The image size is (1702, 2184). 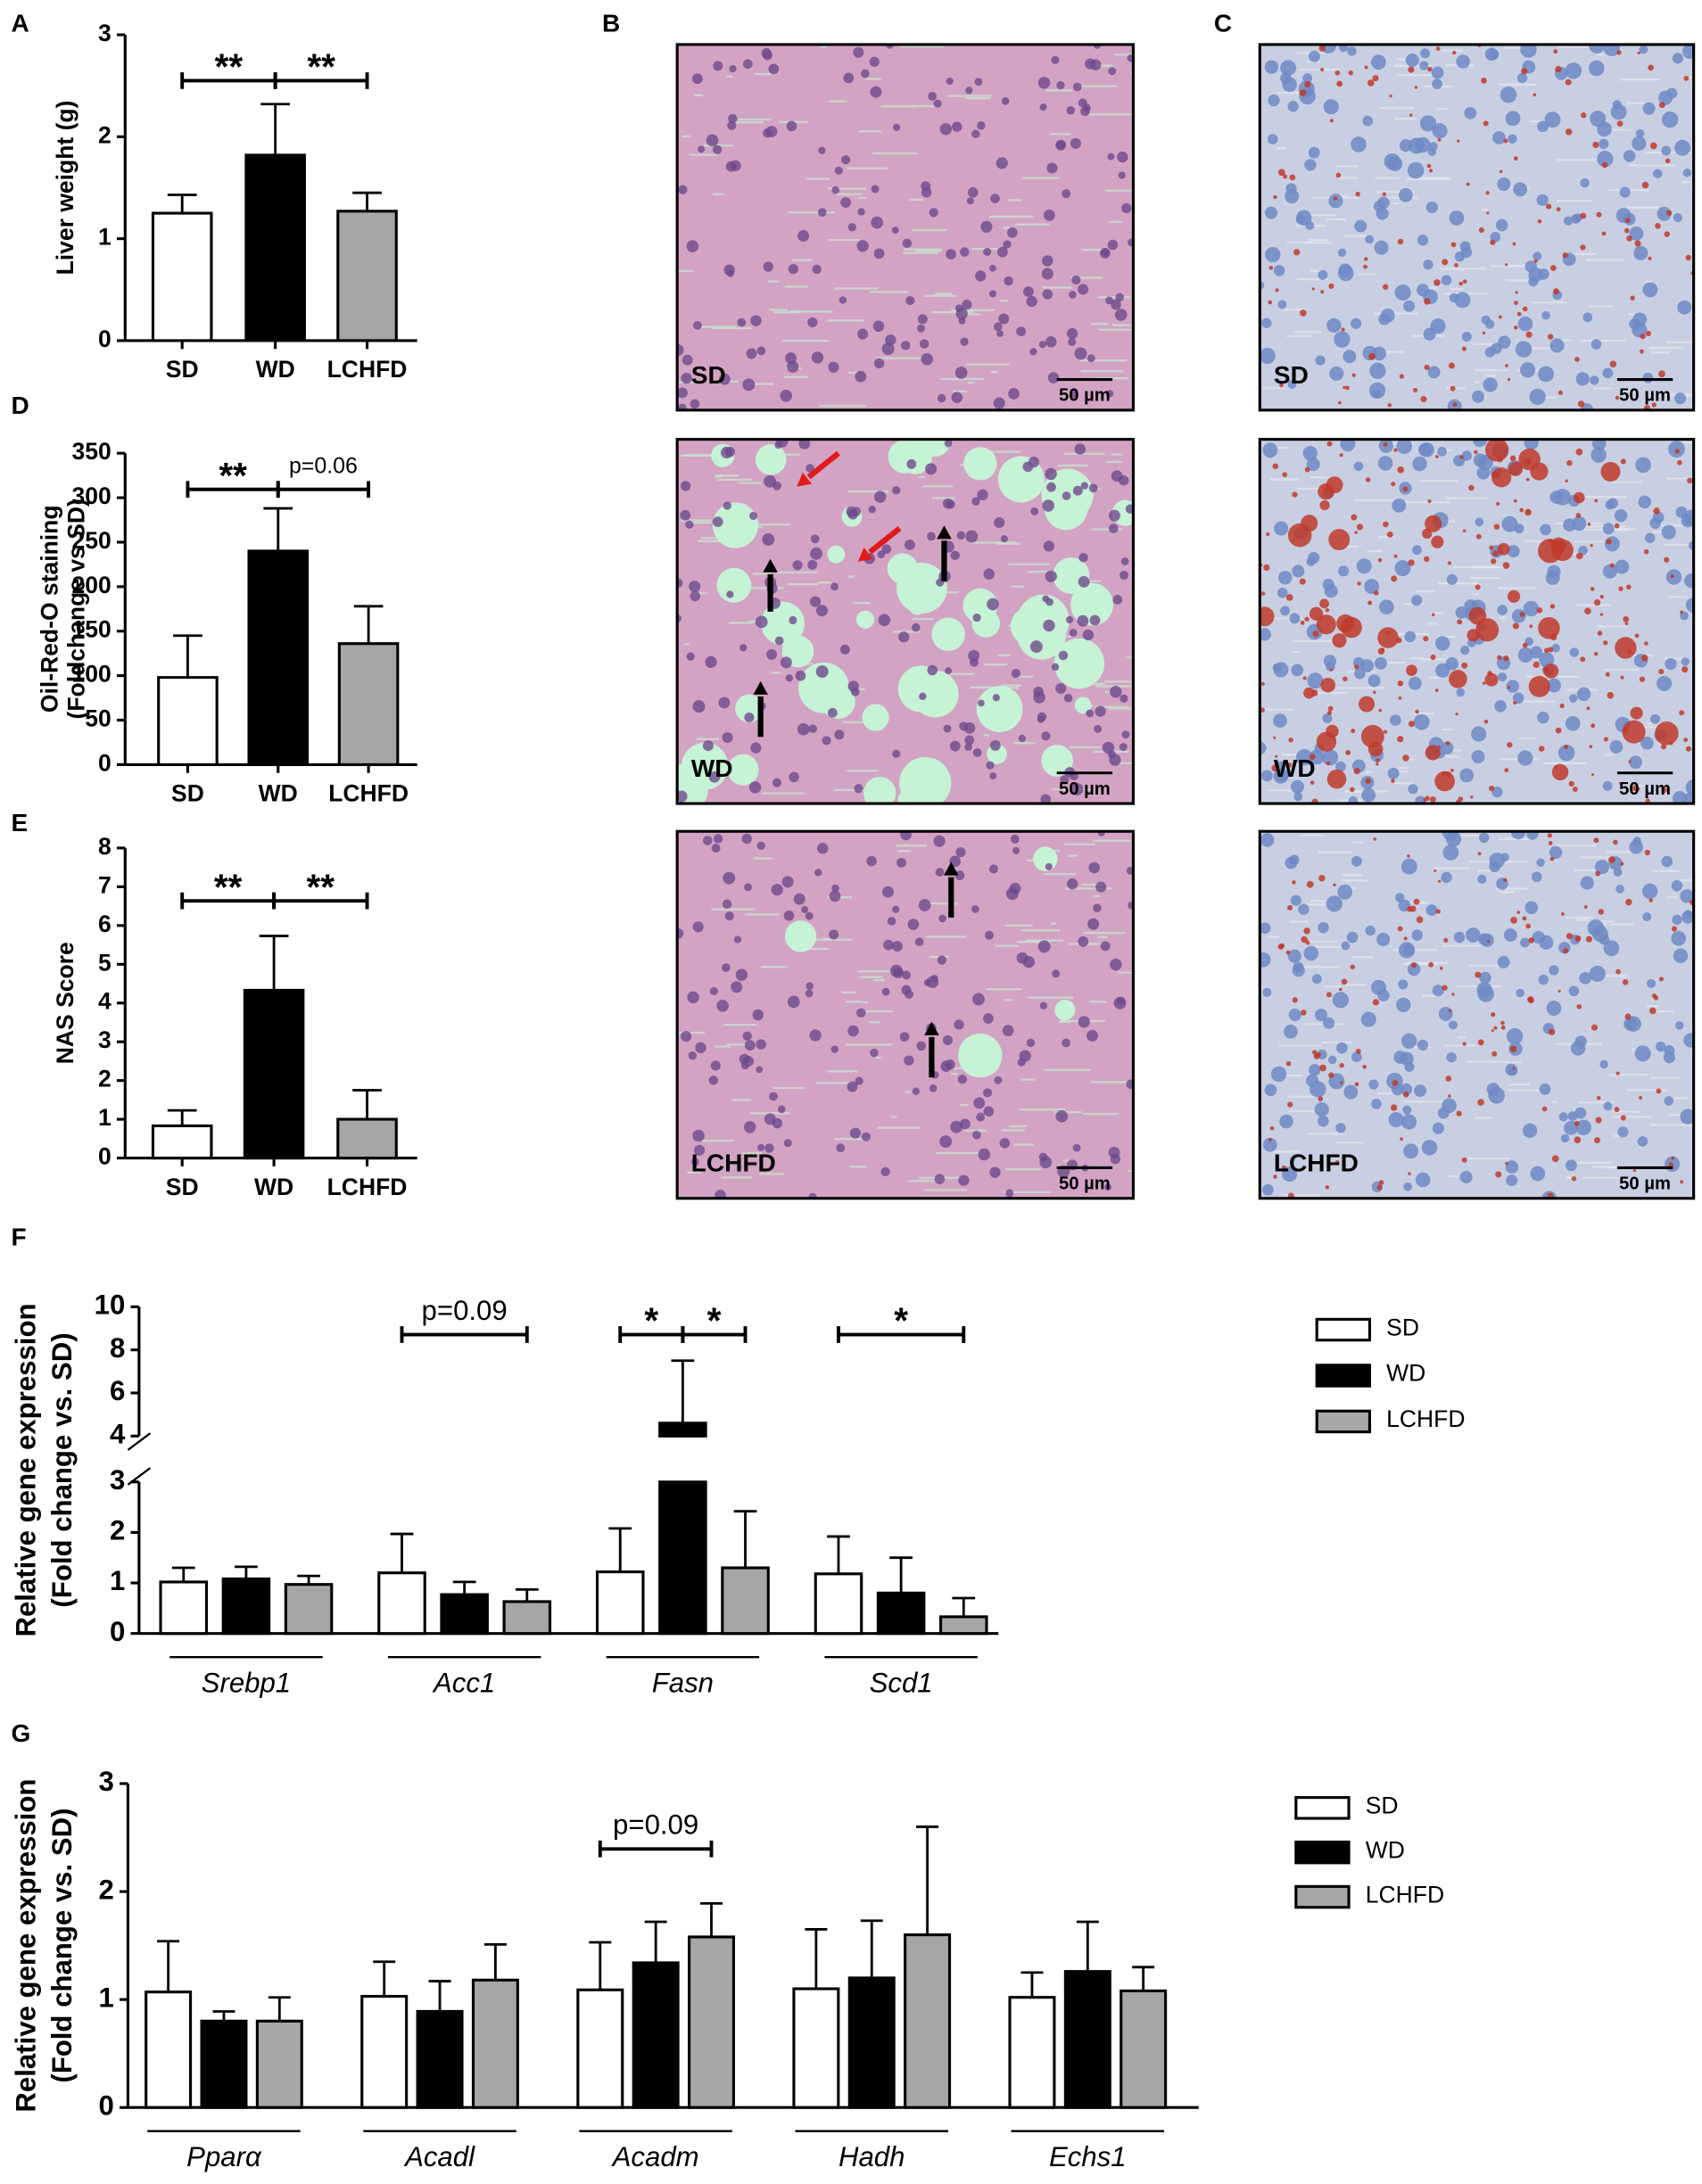 I want to click on micrograph, so click(x=1477, y=621).